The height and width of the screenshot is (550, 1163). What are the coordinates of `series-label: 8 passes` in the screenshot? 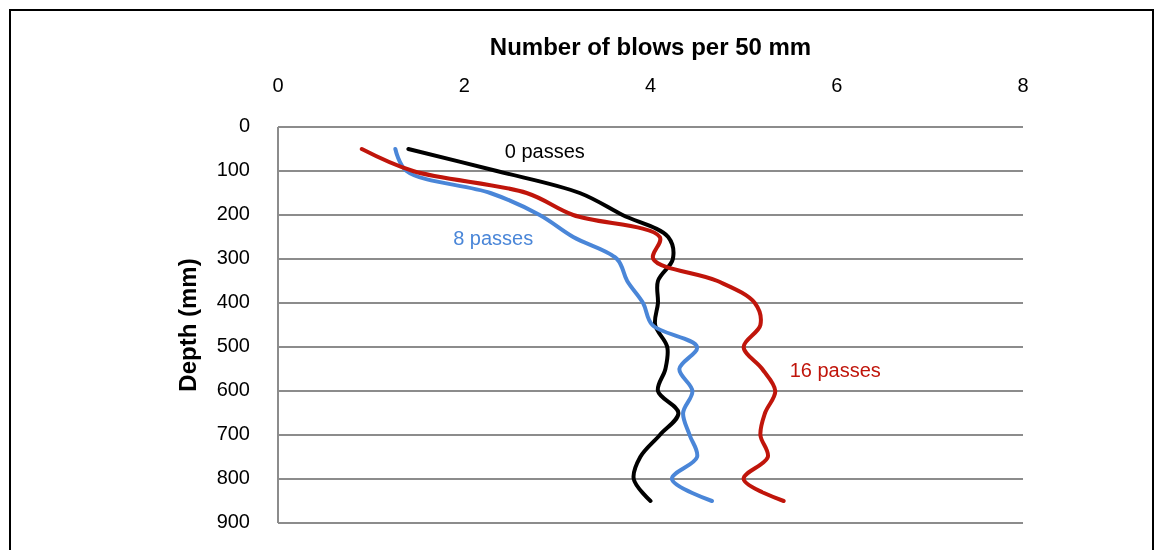 It's located at (493, 238).